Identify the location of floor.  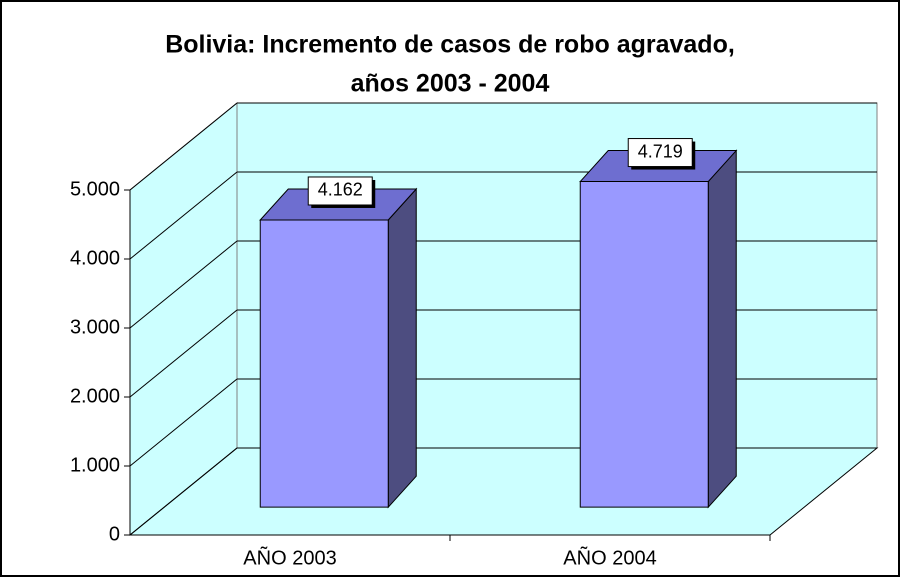
(503, 491).